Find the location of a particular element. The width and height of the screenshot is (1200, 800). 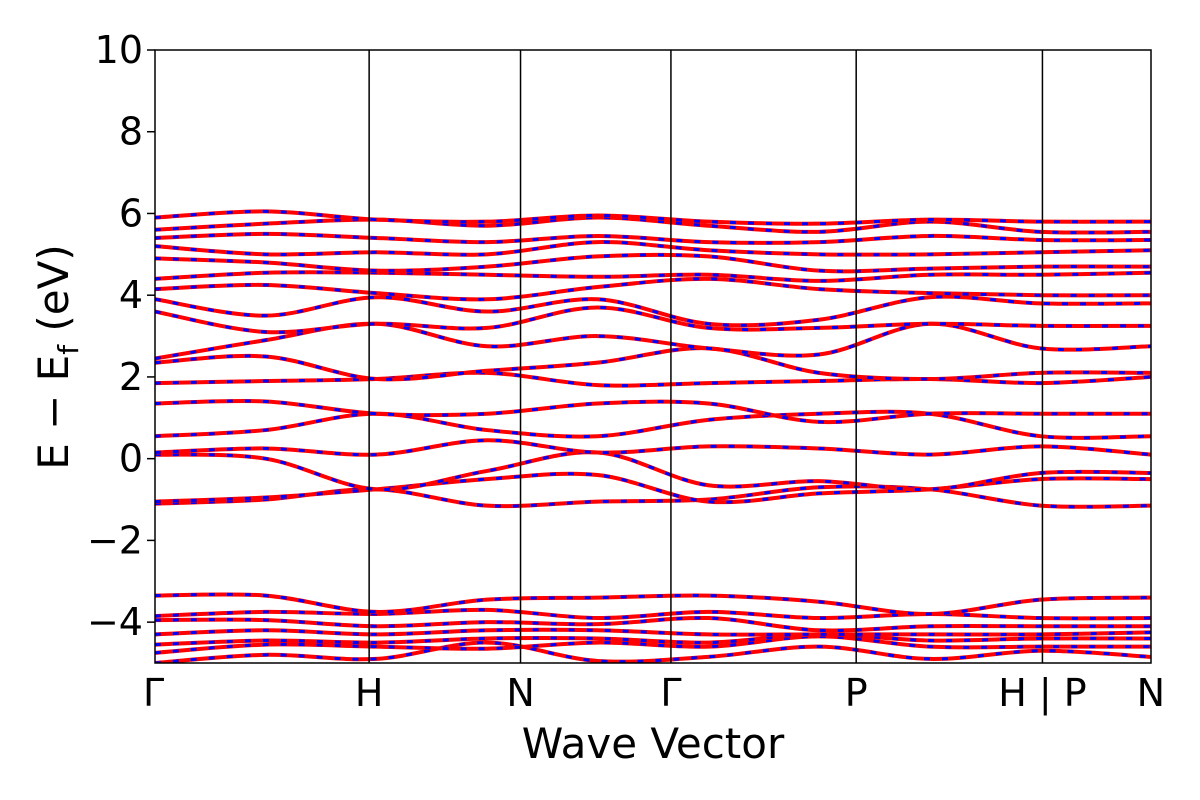

y-tick-label: 6 is located at coordinates (131, 213).